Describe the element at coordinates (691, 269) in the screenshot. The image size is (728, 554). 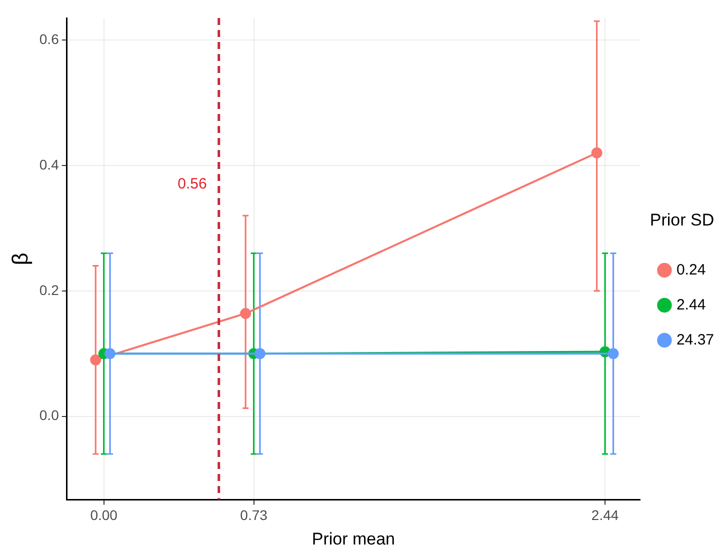
I see `legend-label: 0.24` at that location.